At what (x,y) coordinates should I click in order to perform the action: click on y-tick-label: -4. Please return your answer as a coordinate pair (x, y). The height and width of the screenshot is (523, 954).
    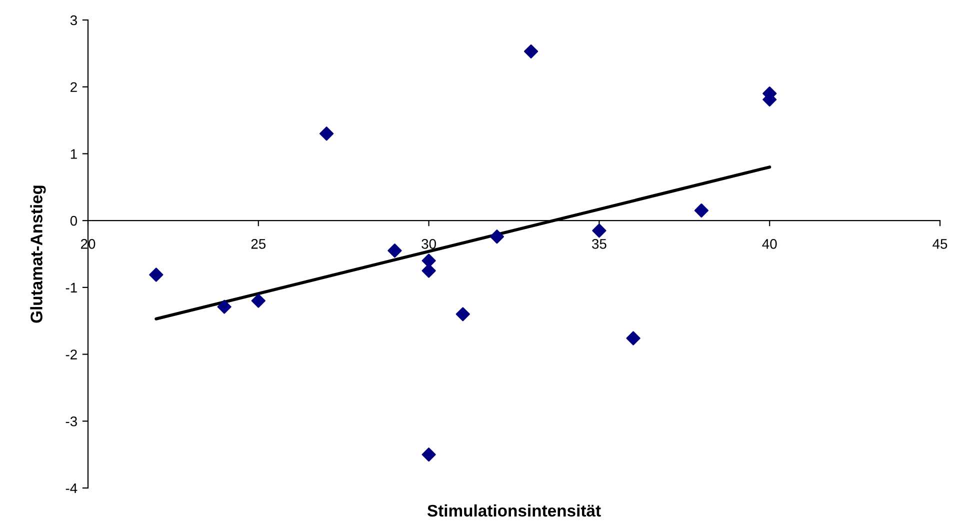
    Looking at the image, I should click on (72, 488).